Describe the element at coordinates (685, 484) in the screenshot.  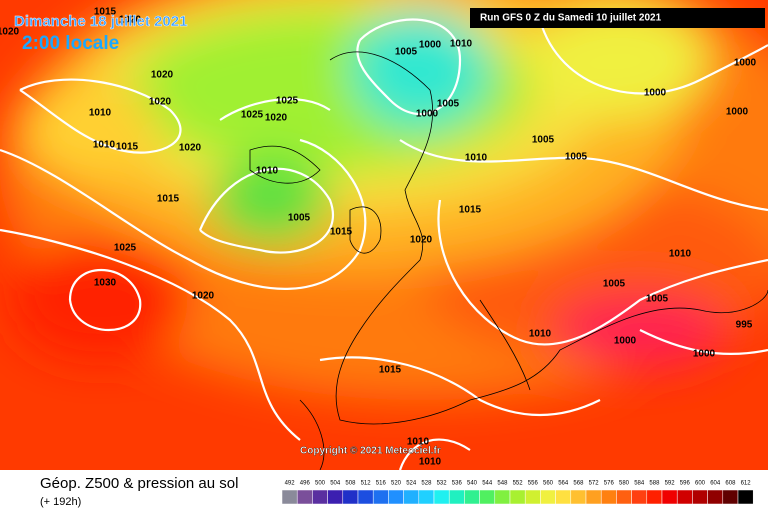
I see `scale-label: 596` at that location.